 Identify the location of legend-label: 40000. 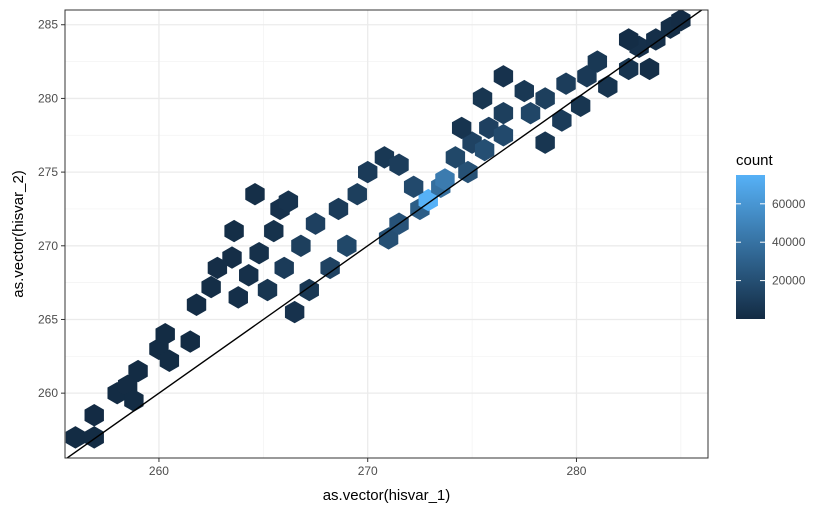
(789, 242).